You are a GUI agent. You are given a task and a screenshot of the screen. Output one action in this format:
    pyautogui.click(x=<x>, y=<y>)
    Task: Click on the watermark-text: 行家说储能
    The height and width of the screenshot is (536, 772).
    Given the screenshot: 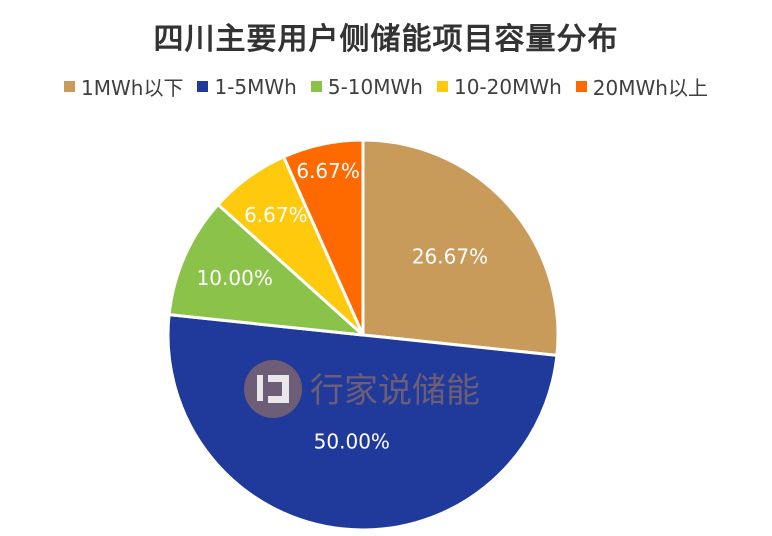 What is the action you would take?
    pyautogui.click(x=395, y=391)
    